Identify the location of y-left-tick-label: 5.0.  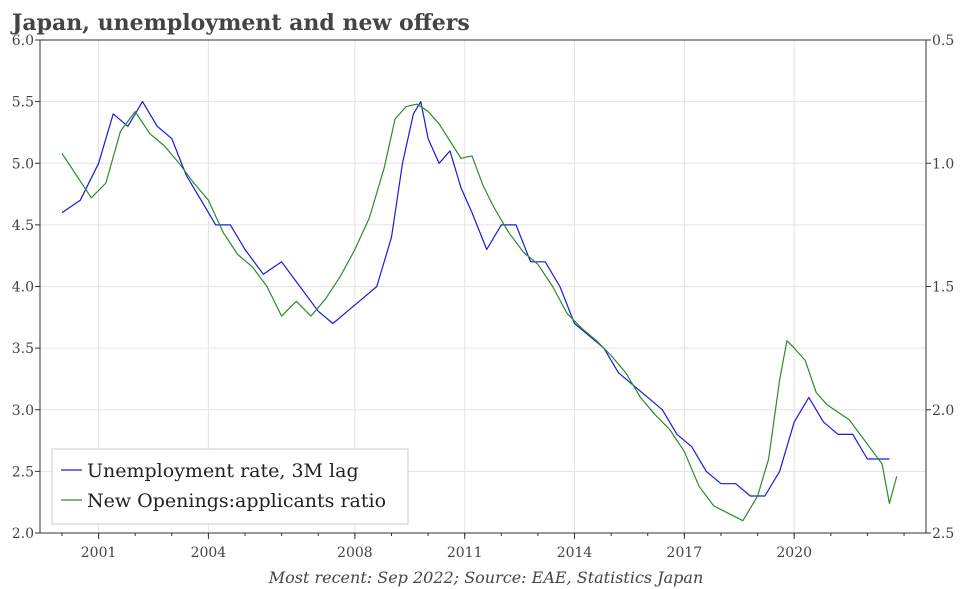
(23, 164).